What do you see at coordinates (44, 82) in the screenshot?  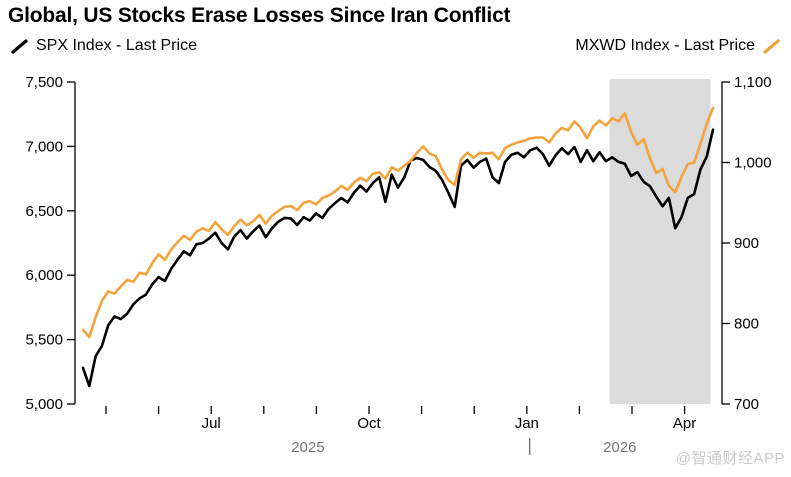 I see `left-axis-label: 7,500` at bounding box center [44, 82].